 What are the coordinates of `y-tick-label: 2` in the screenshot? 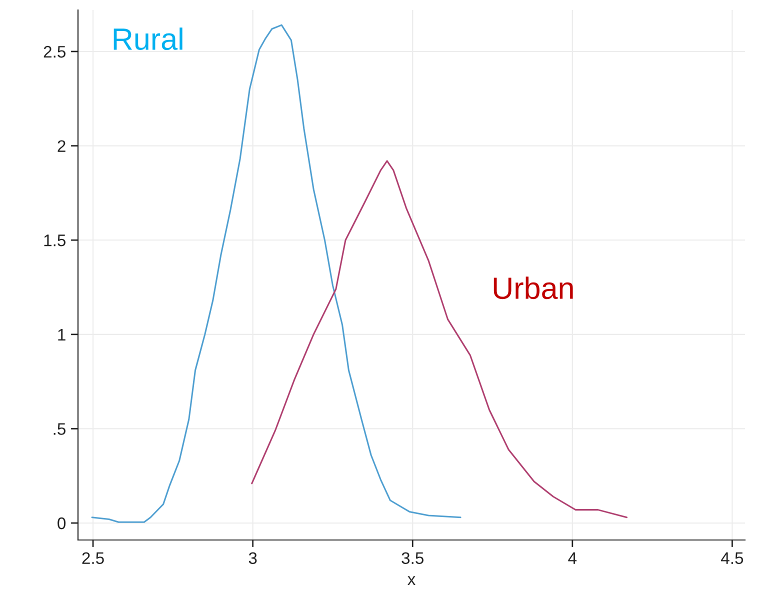 It's located at (62, 146).